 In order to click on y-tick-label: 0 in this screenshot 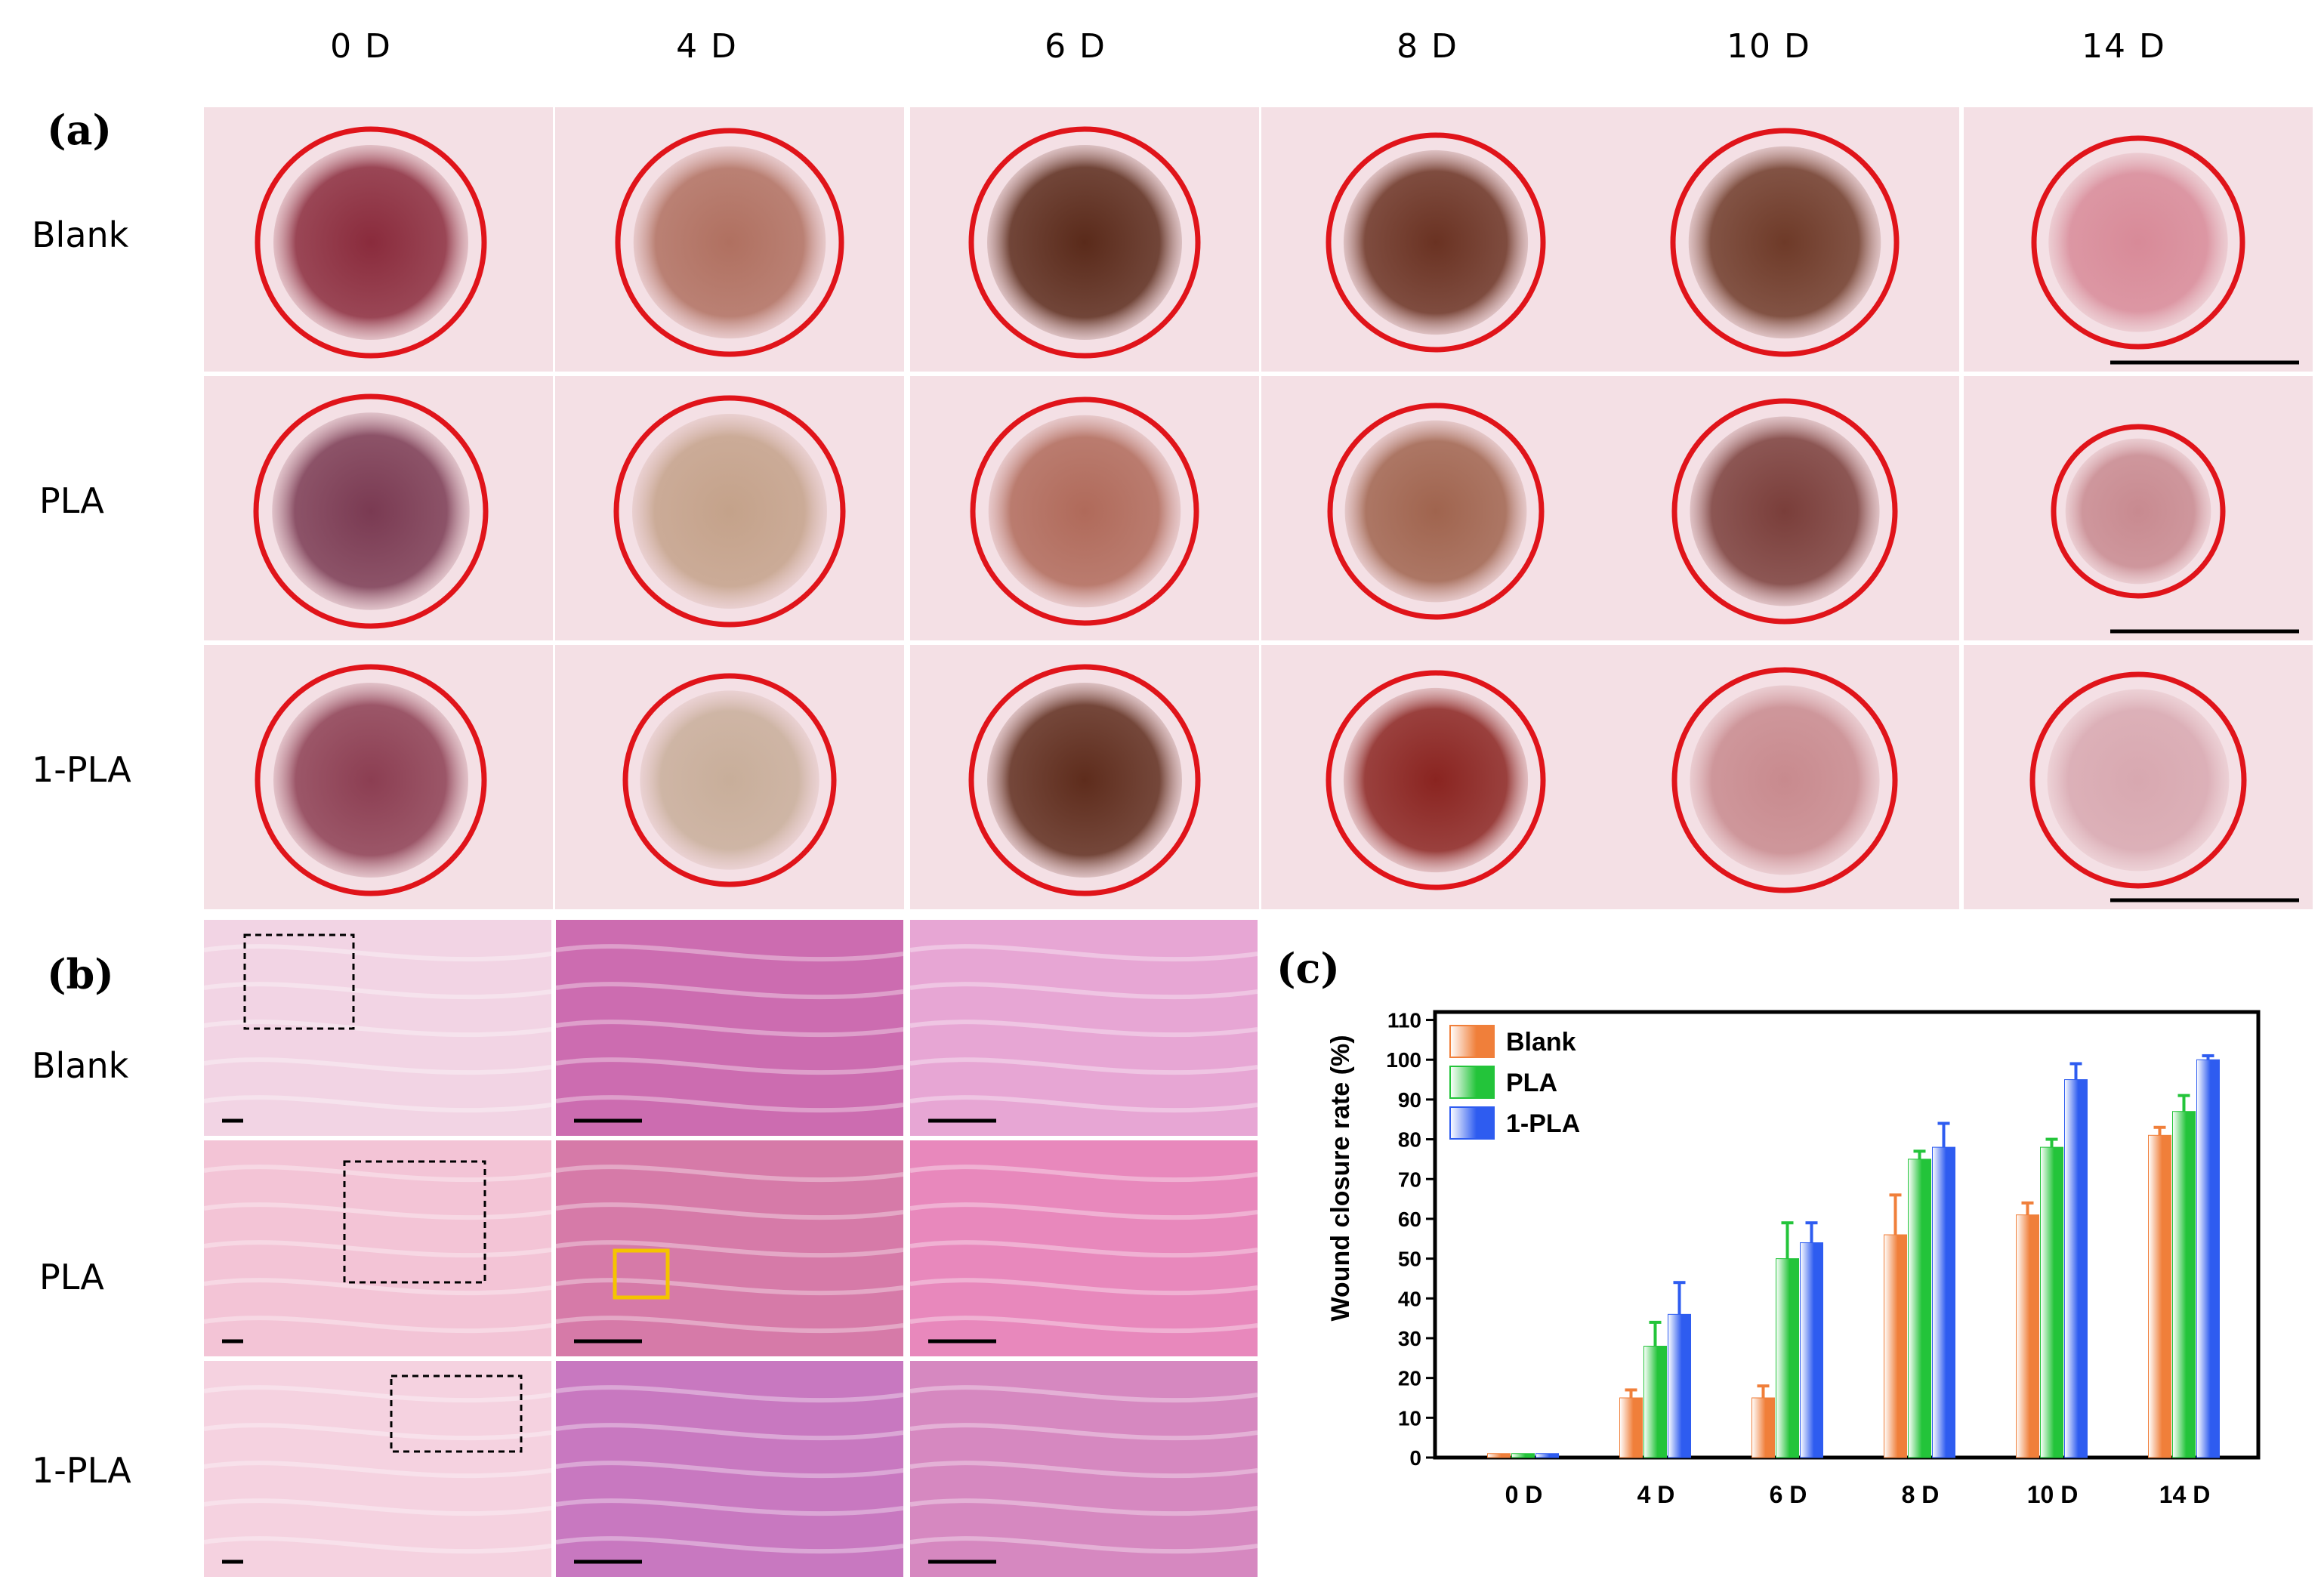, I will do `click(1415, 1458)`.